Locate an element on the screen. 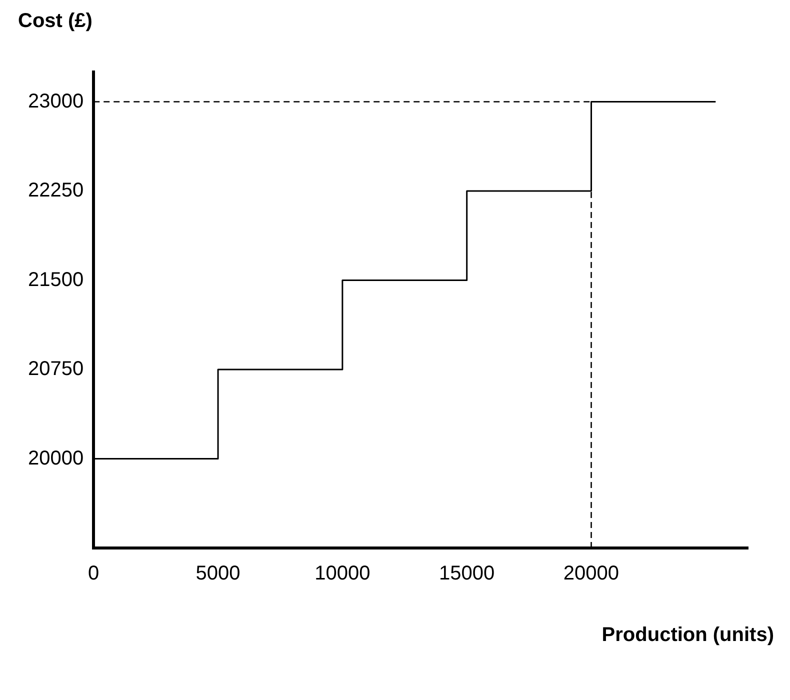  x-tick-label: 15000 is located at coordinates (467, 573).